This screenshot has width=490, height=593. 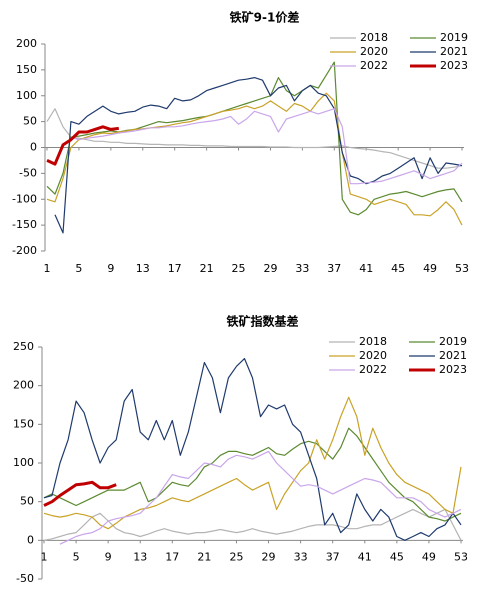 What do you see at coordinates (24, 198) in the screenshot?
I see `y-tick-label: -100` at bounding box center [24, 198].